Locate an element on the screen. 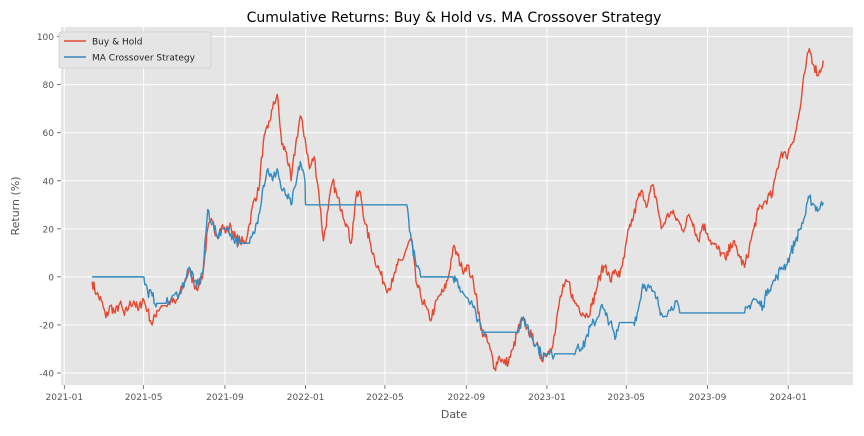 This screenshot has height=436, width=864. y-axis-label: Return (%) is located at coordinates (15, 205).